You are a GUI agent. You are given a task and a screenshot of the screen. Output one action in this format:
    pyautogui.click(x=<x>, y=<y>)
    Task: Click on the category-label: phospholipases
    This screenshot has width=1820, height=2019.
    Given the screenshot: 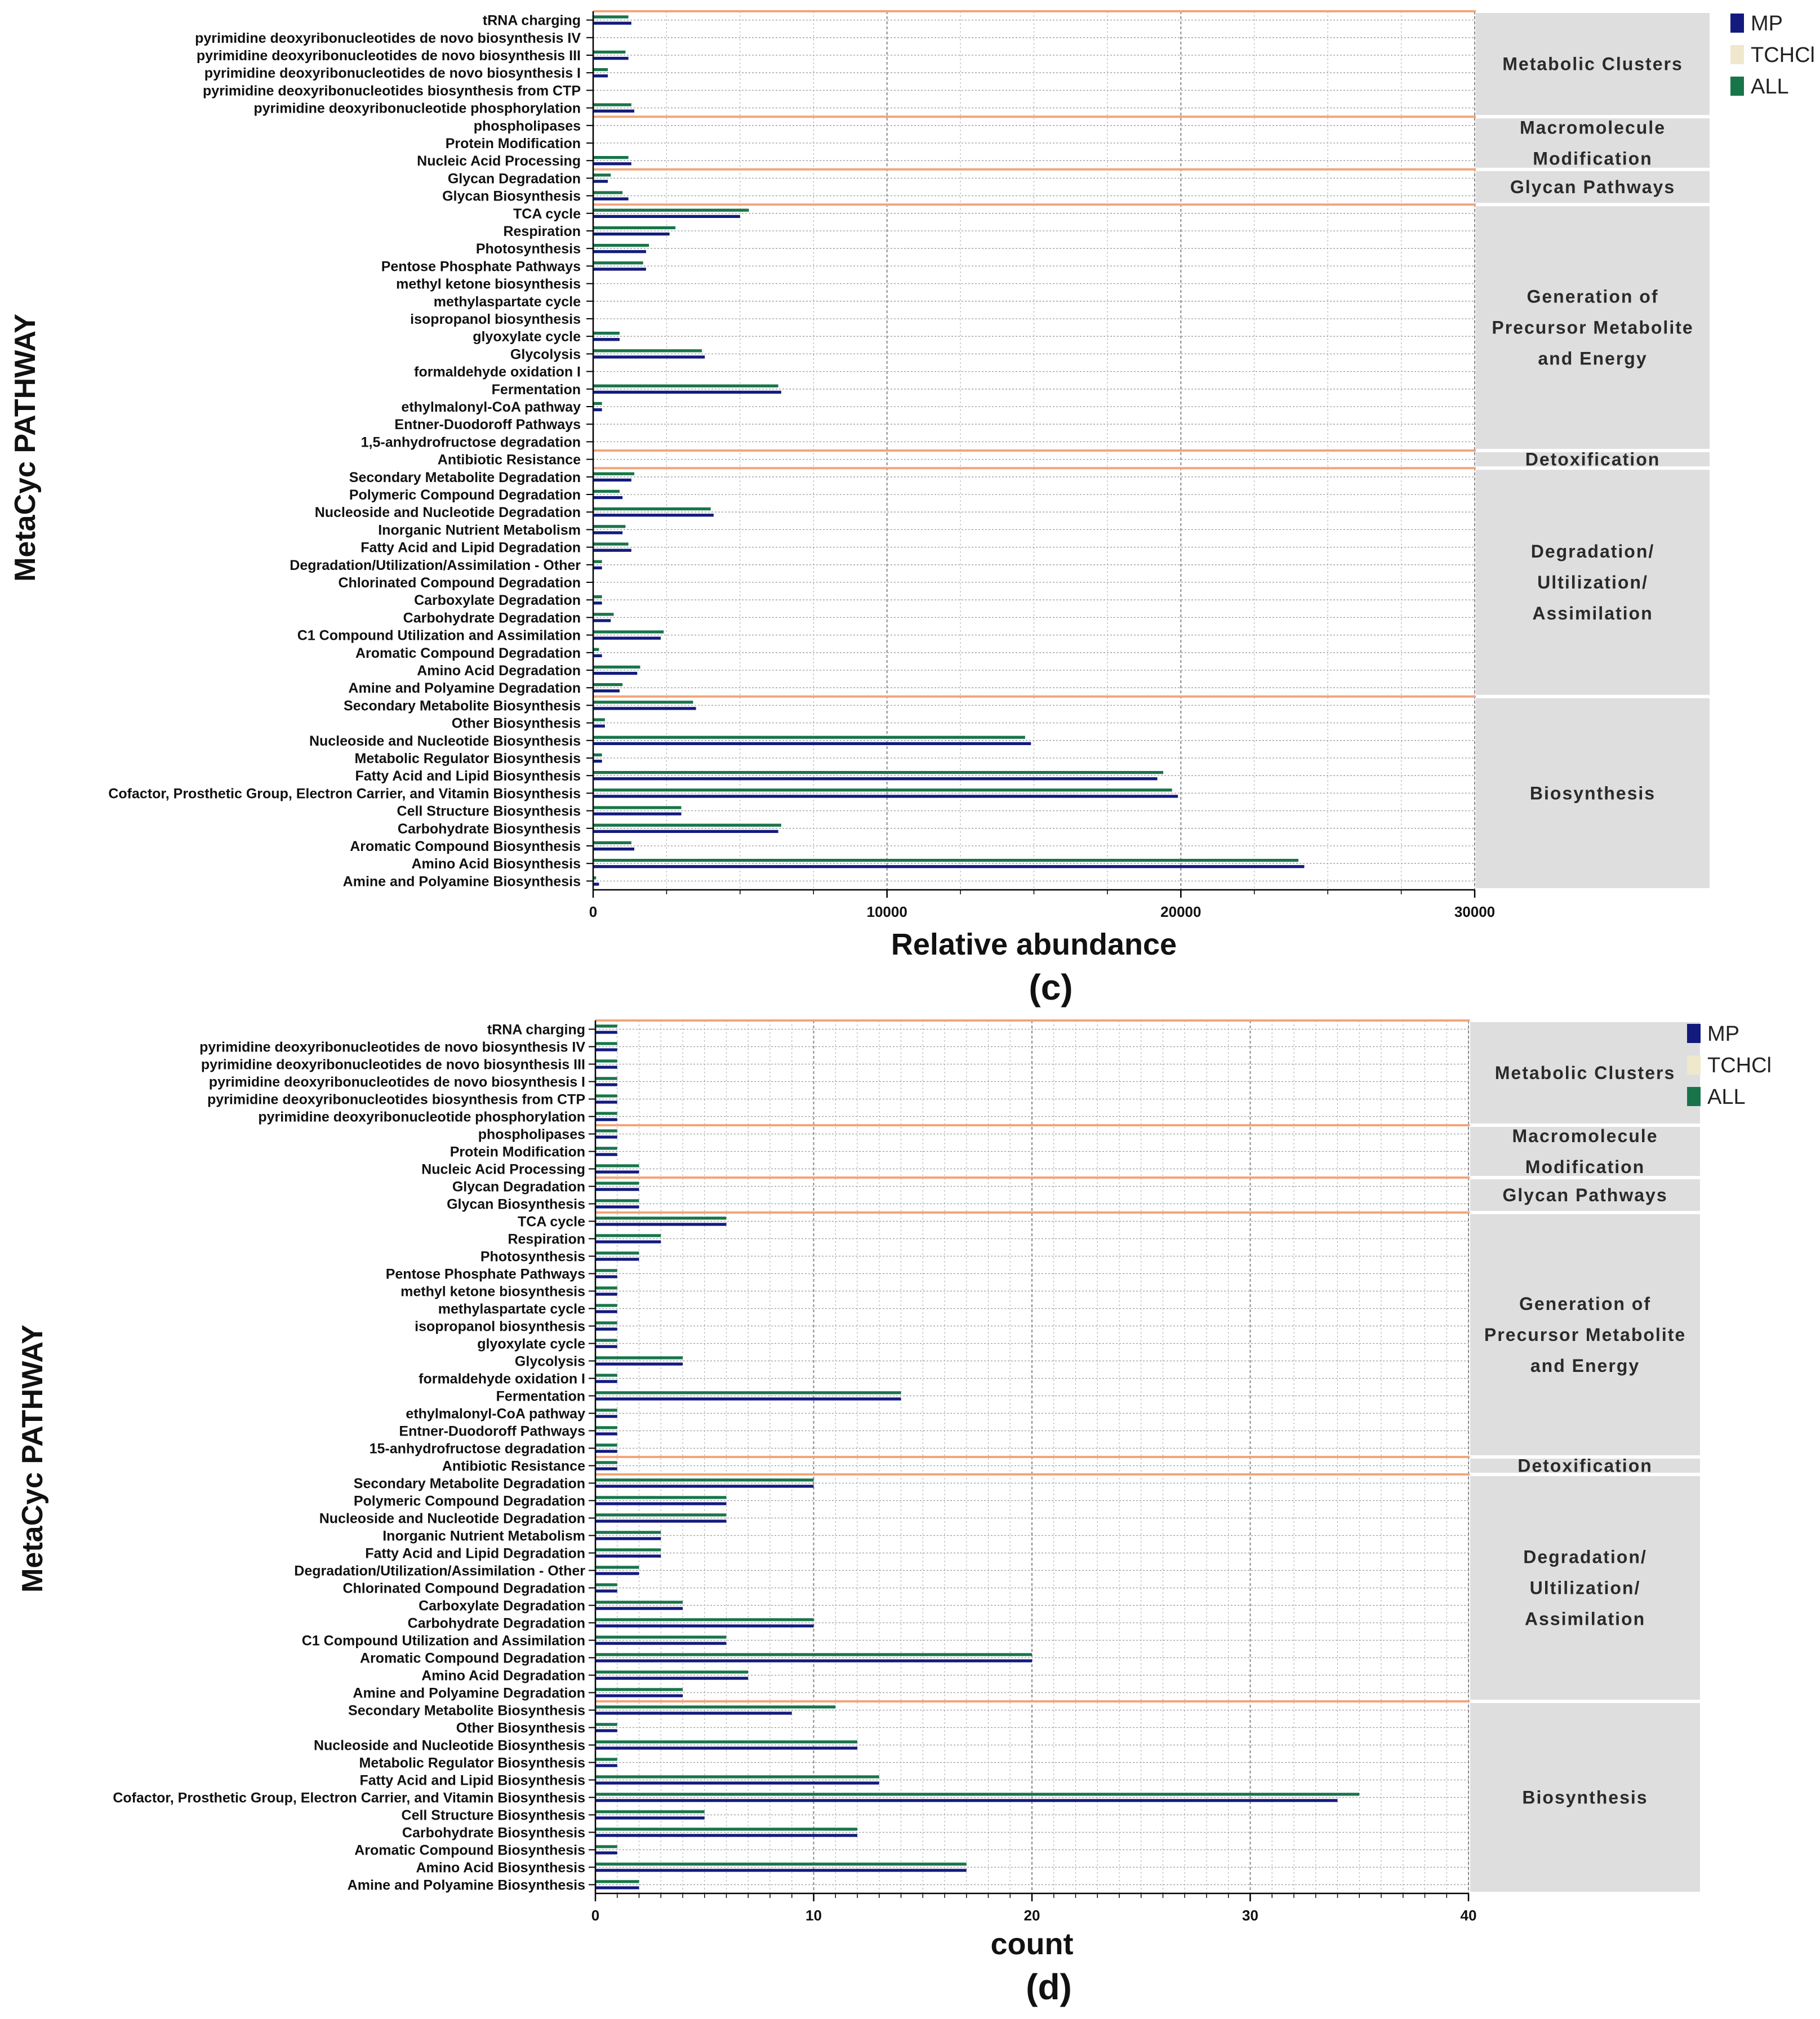 What is the action you would take?
    pyautogui.click(x=531, y=1135)
    